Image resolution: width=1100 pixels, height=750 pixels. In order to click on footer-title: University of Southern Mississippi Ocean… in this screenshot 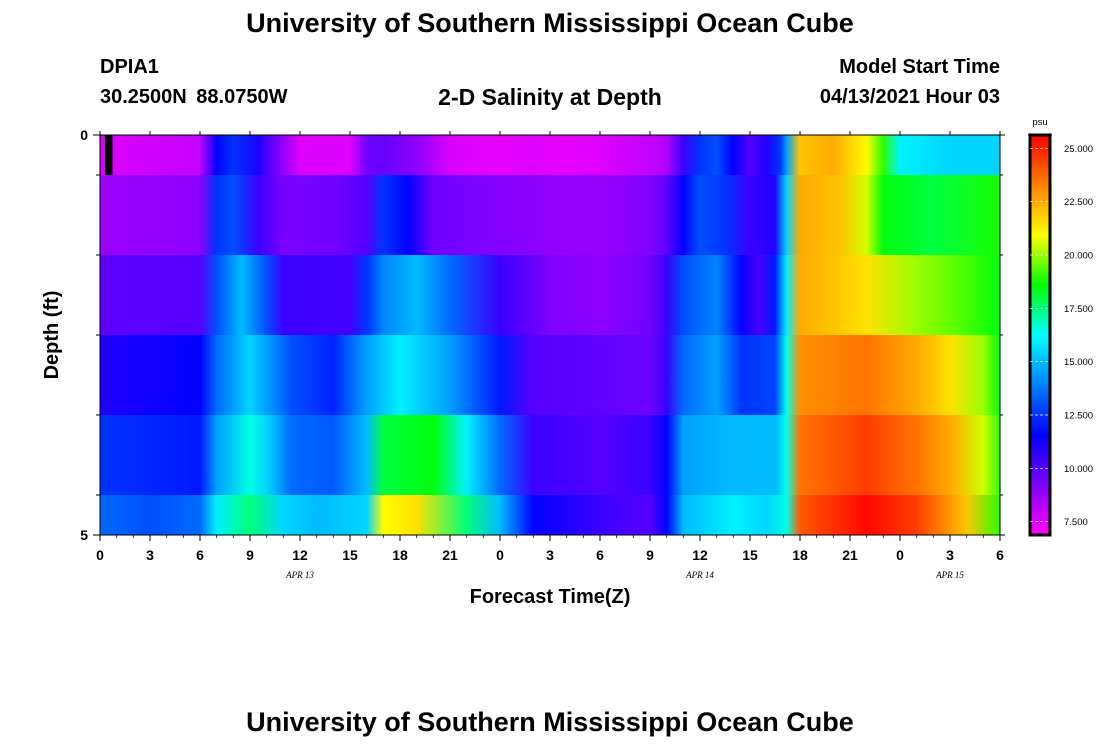, I will do `click(550, 722)`.